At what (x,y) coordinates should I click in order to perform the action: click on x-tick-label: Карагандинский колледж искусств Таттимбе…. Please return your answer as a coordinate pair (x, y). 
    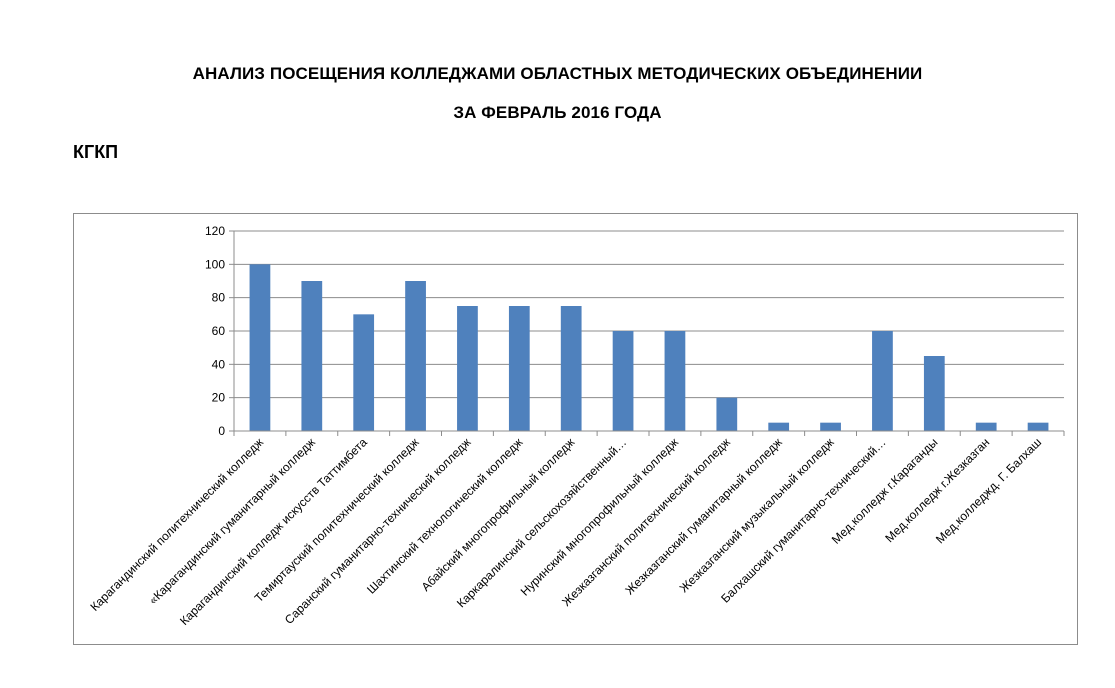
    Looking at the image, I should click on (273, 531).